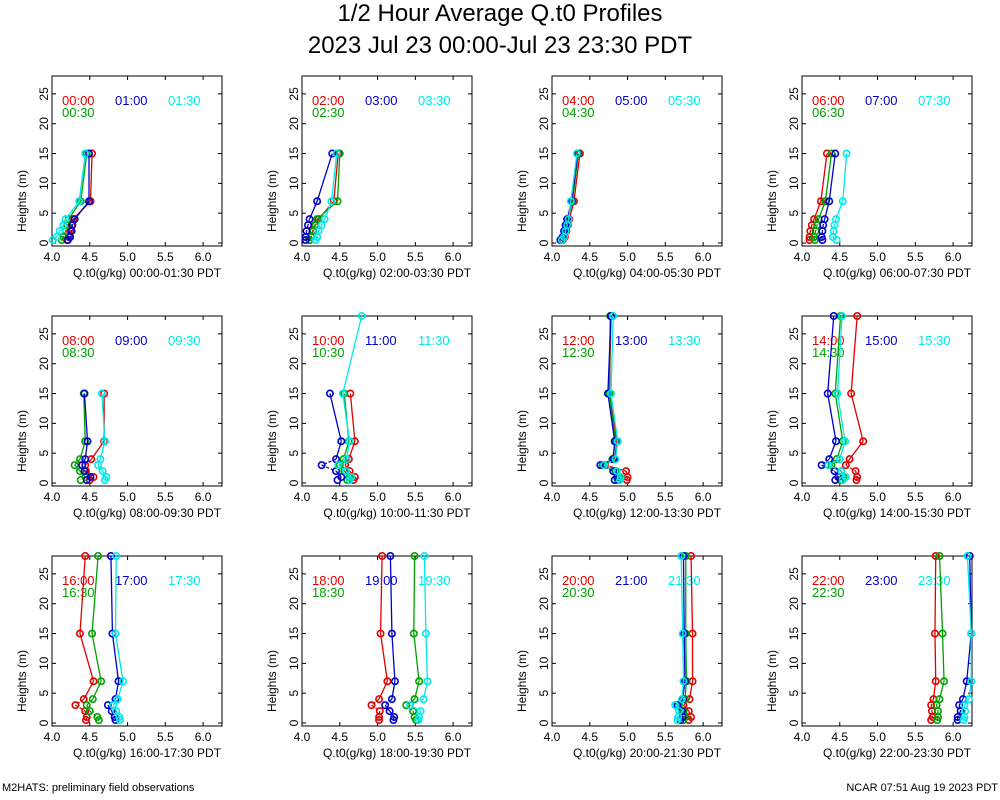  Describe the element at coordinates (328, 580) in the screenshot. I see `legend-label: 18:00` at that location.